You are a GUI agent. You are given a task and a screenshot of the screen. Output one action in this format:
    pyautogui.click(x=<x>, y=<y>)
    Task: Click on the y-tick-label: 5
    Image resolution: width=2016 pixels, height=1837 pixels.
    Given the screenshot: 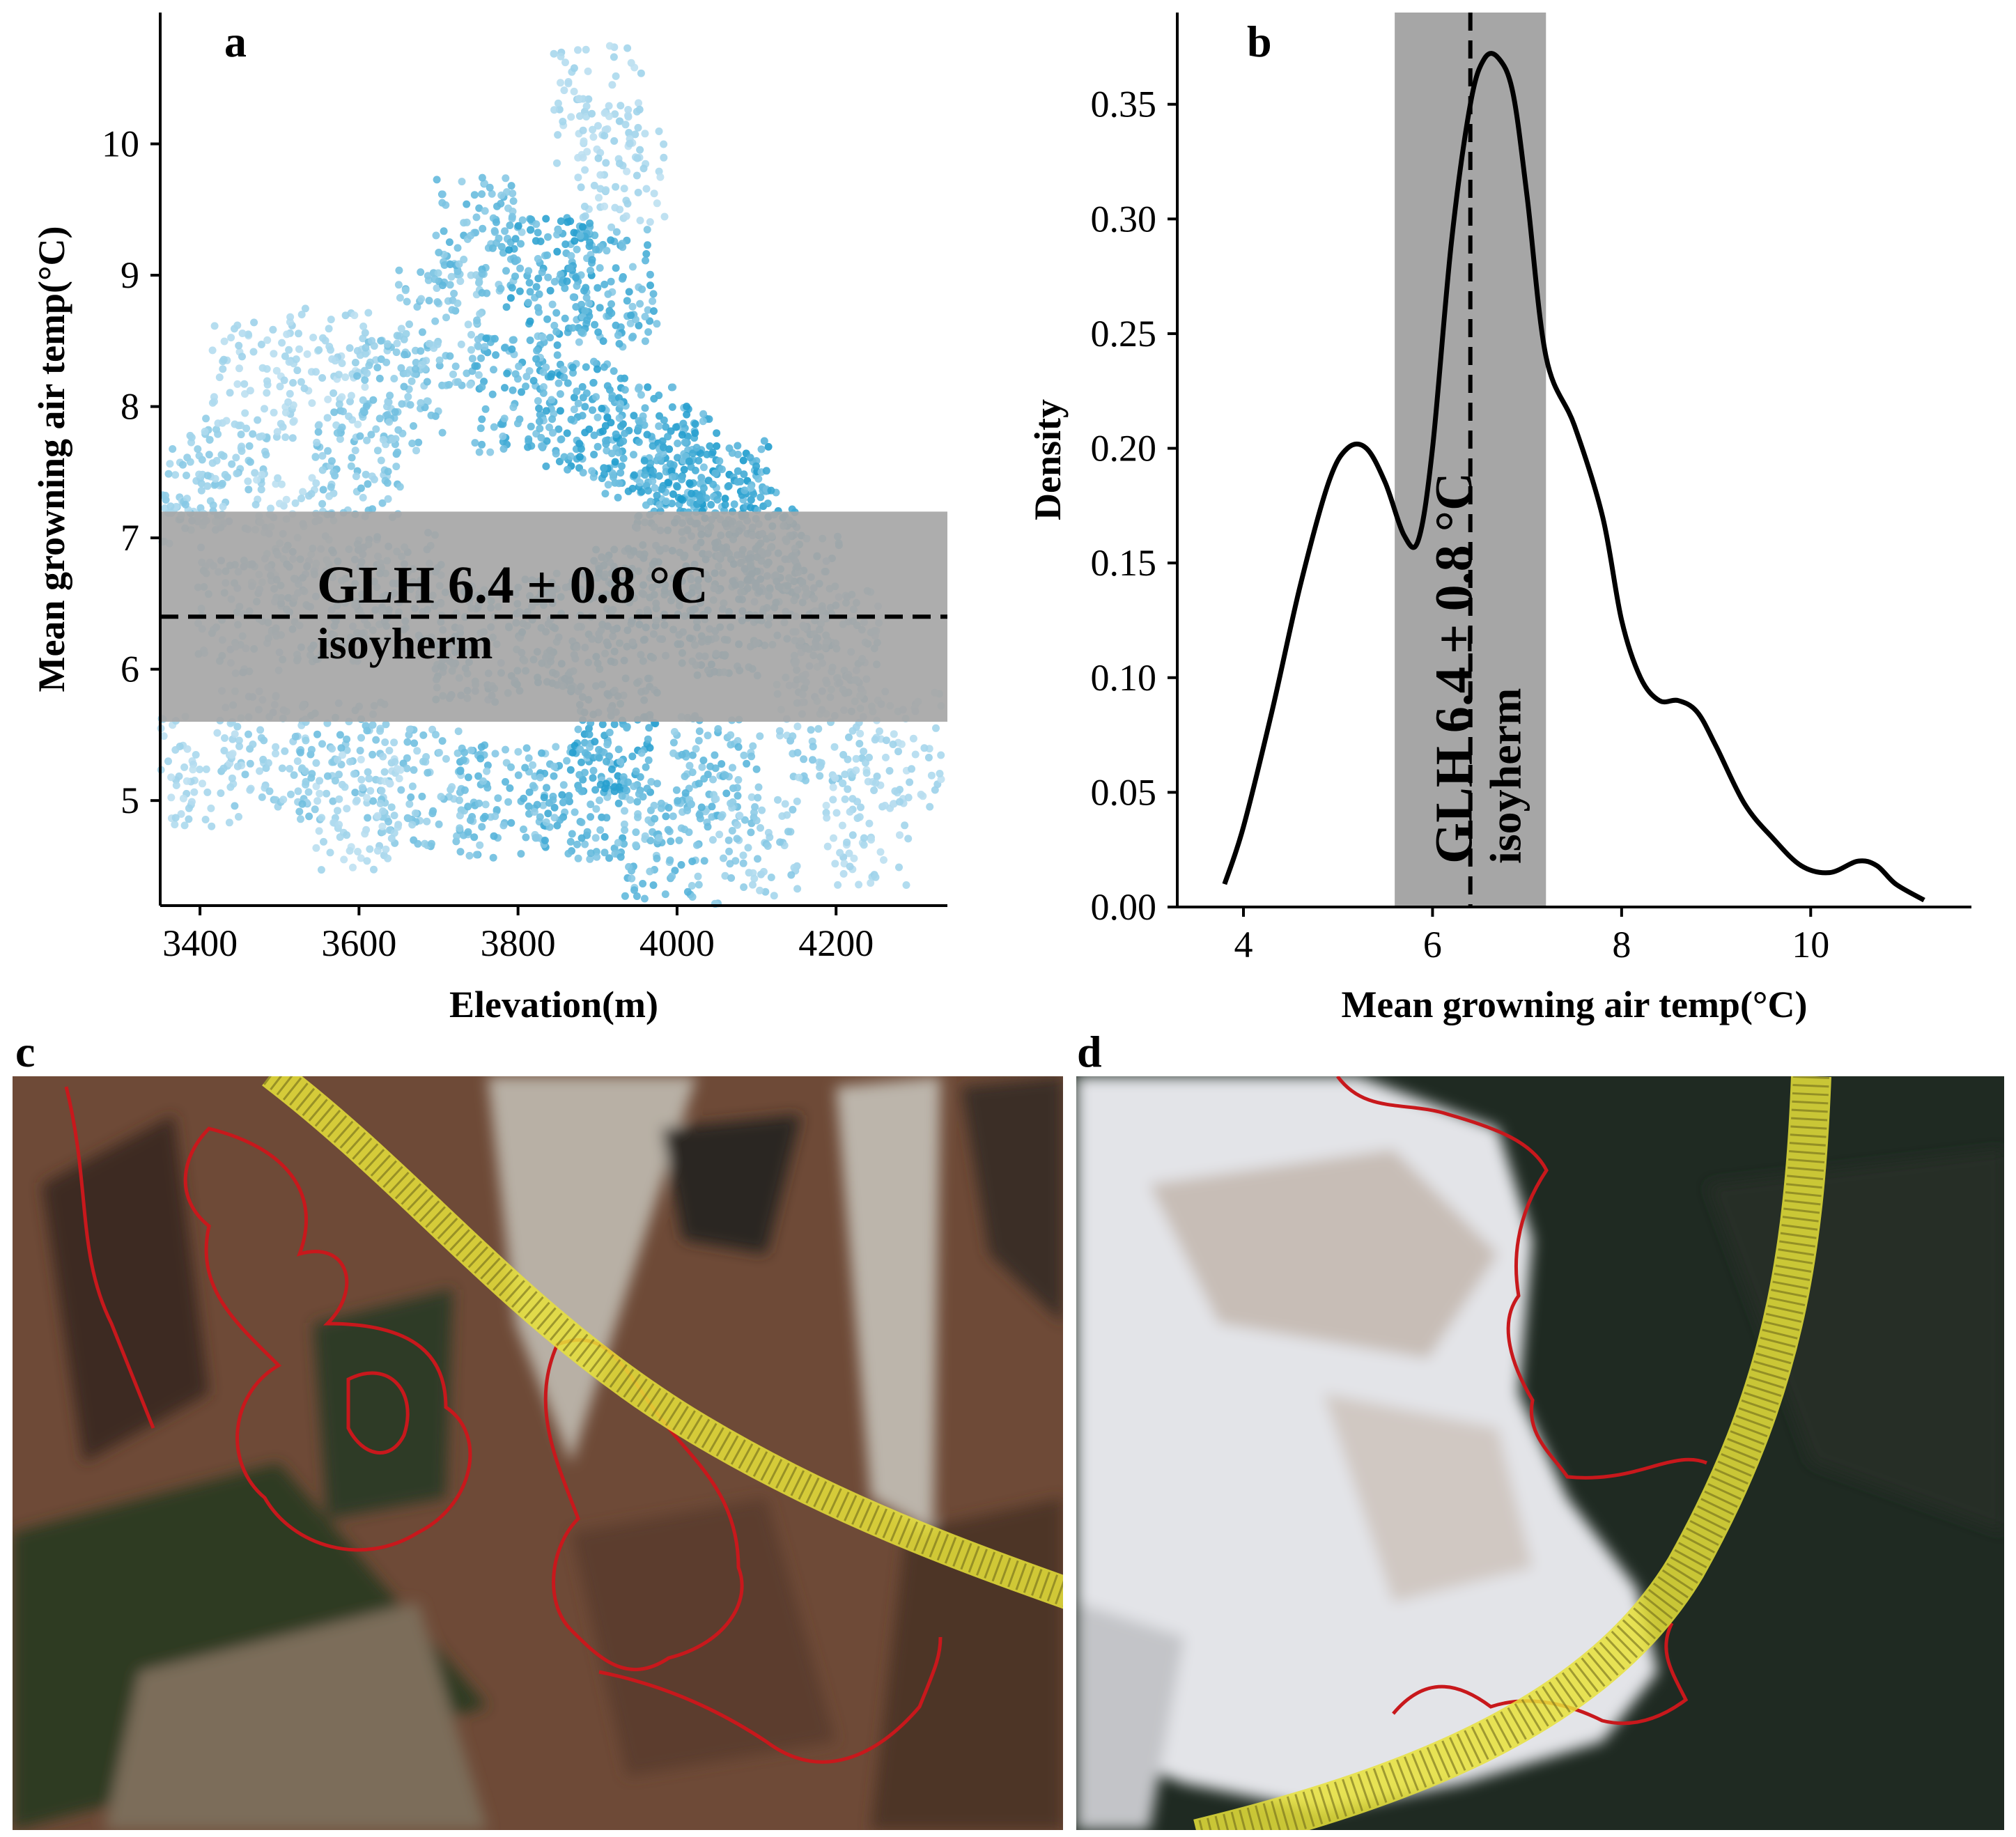 What is the action you would take?
    pyautogui.click(x=130, y=801)
    